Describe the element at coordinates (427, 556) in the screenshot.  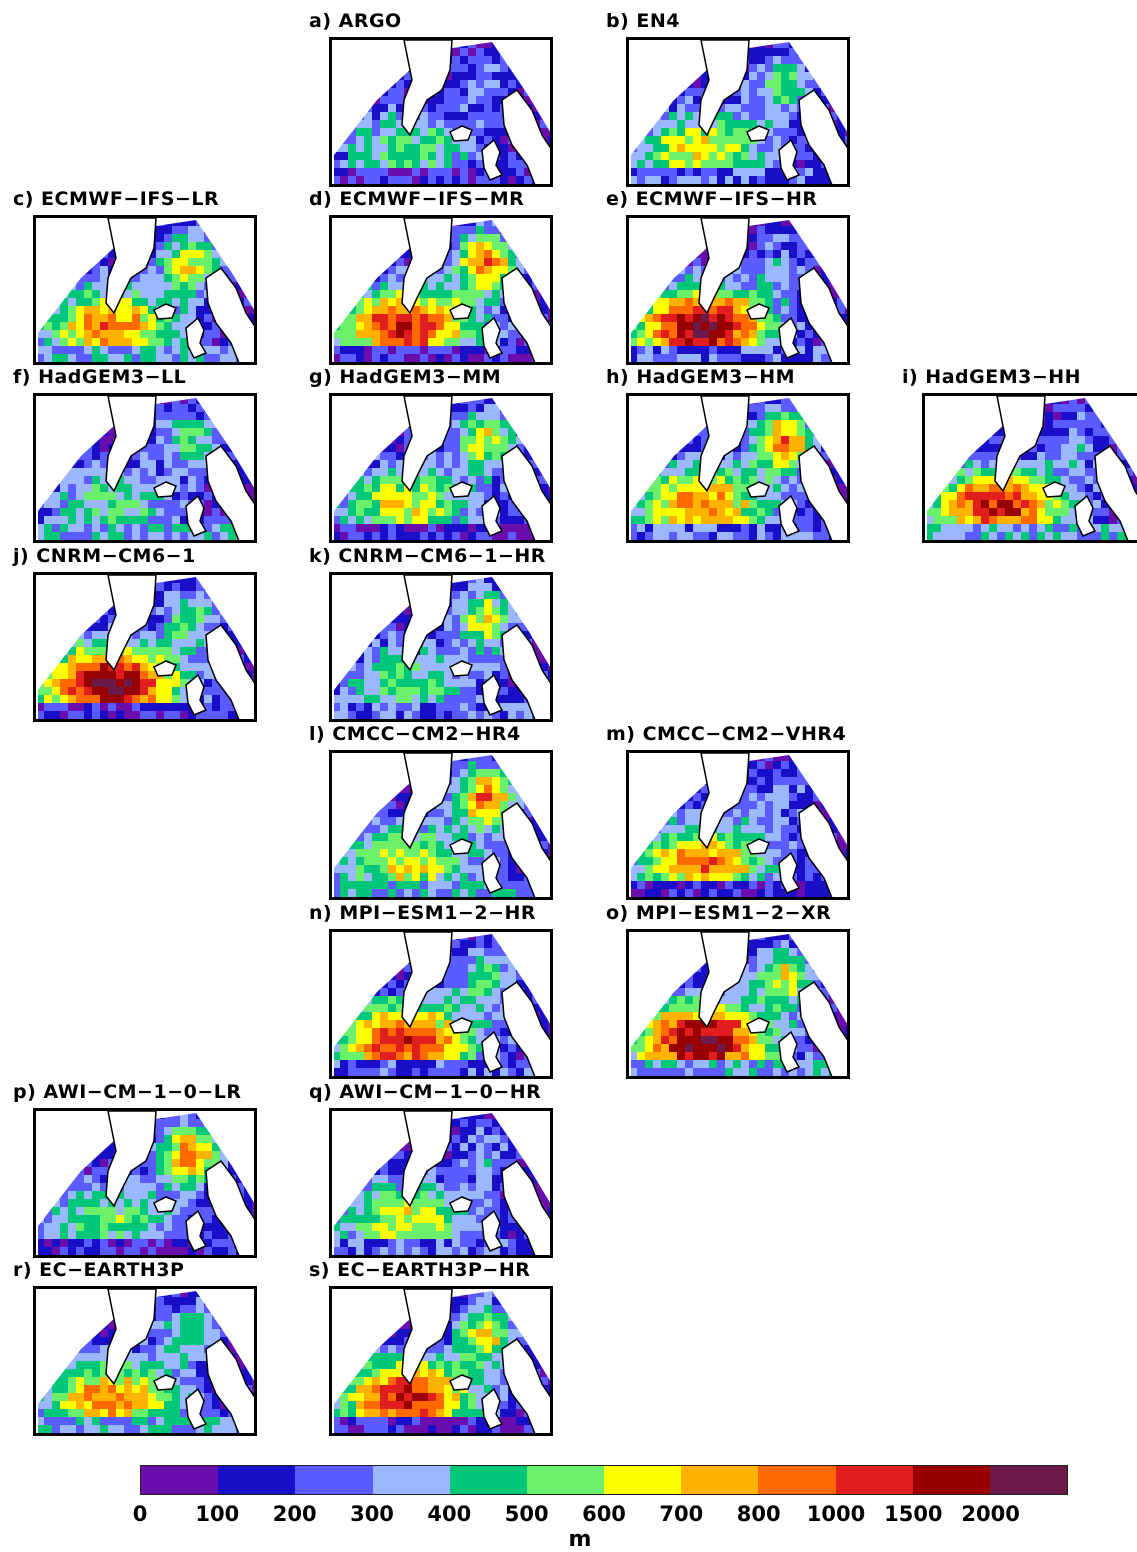
I see `panel-title: k) CNRM−CM6−1−HR` at that location.